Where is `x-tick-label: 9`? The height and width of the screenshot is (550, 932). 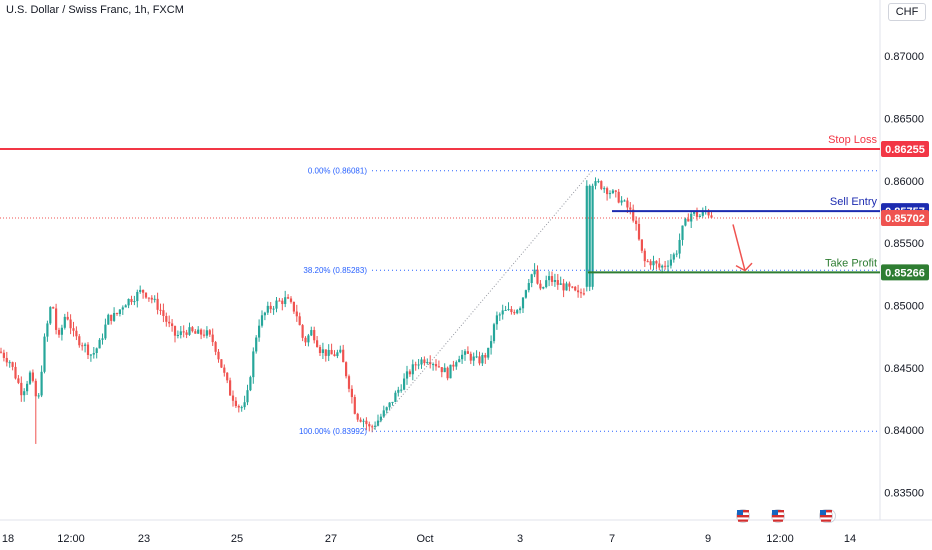
x-tick-label: 9 is located at coordinates (708, 539).